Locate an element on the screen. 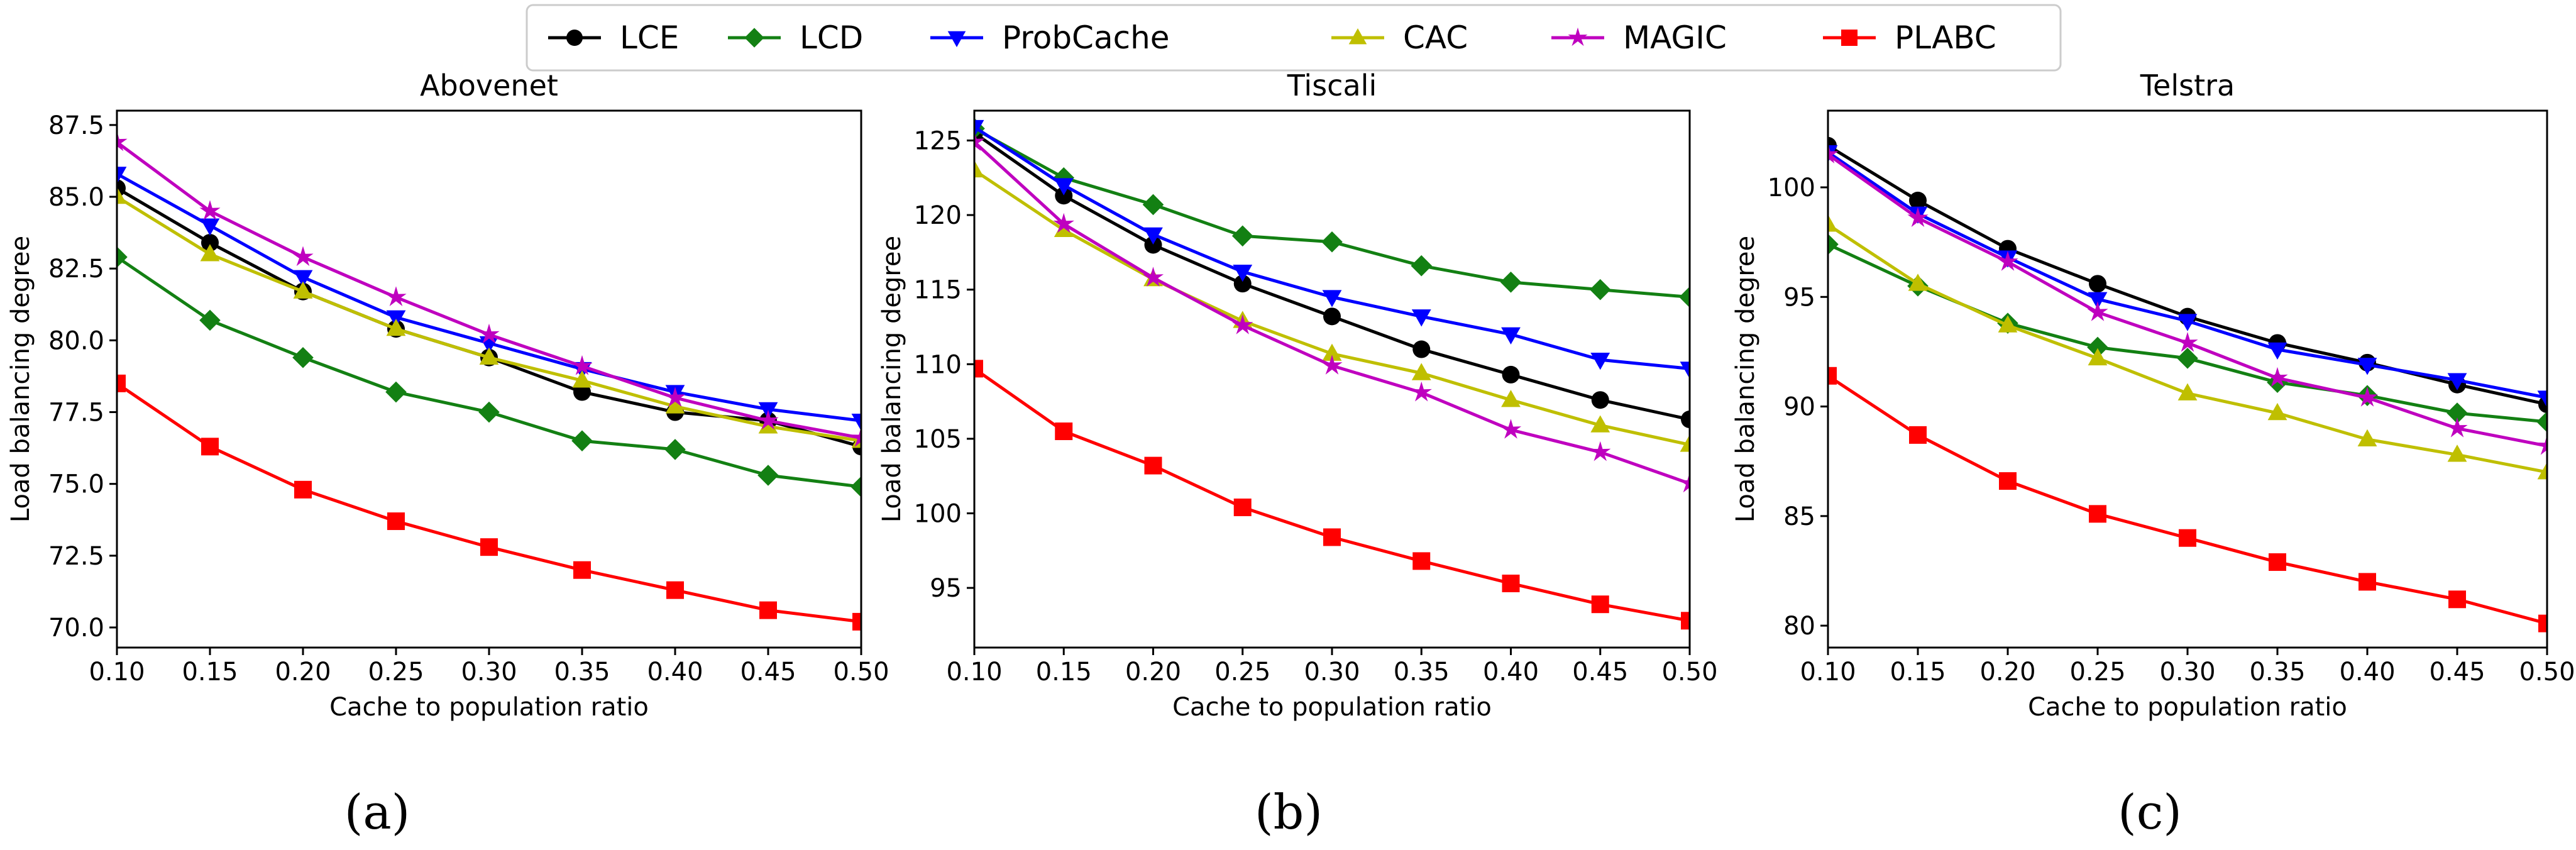 The image size is (2576, 850). legend-marker-circle is located at coordinates (575, 38).